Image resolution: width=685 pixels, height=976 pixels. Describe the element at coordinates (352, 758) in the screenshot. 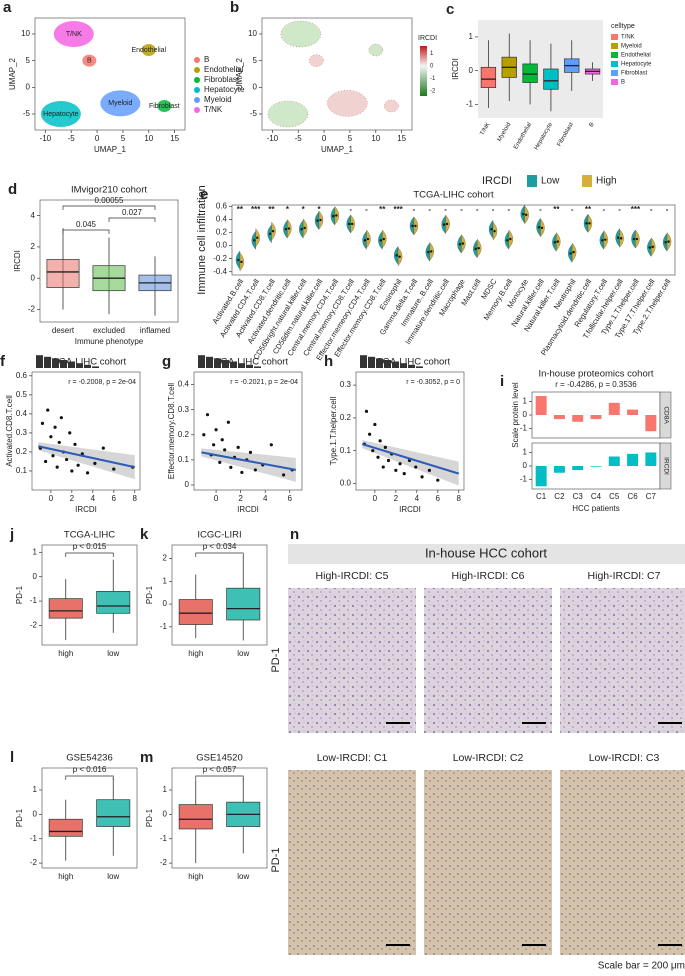

I see `image-caption: Low-IRCDI: C1` at that location.